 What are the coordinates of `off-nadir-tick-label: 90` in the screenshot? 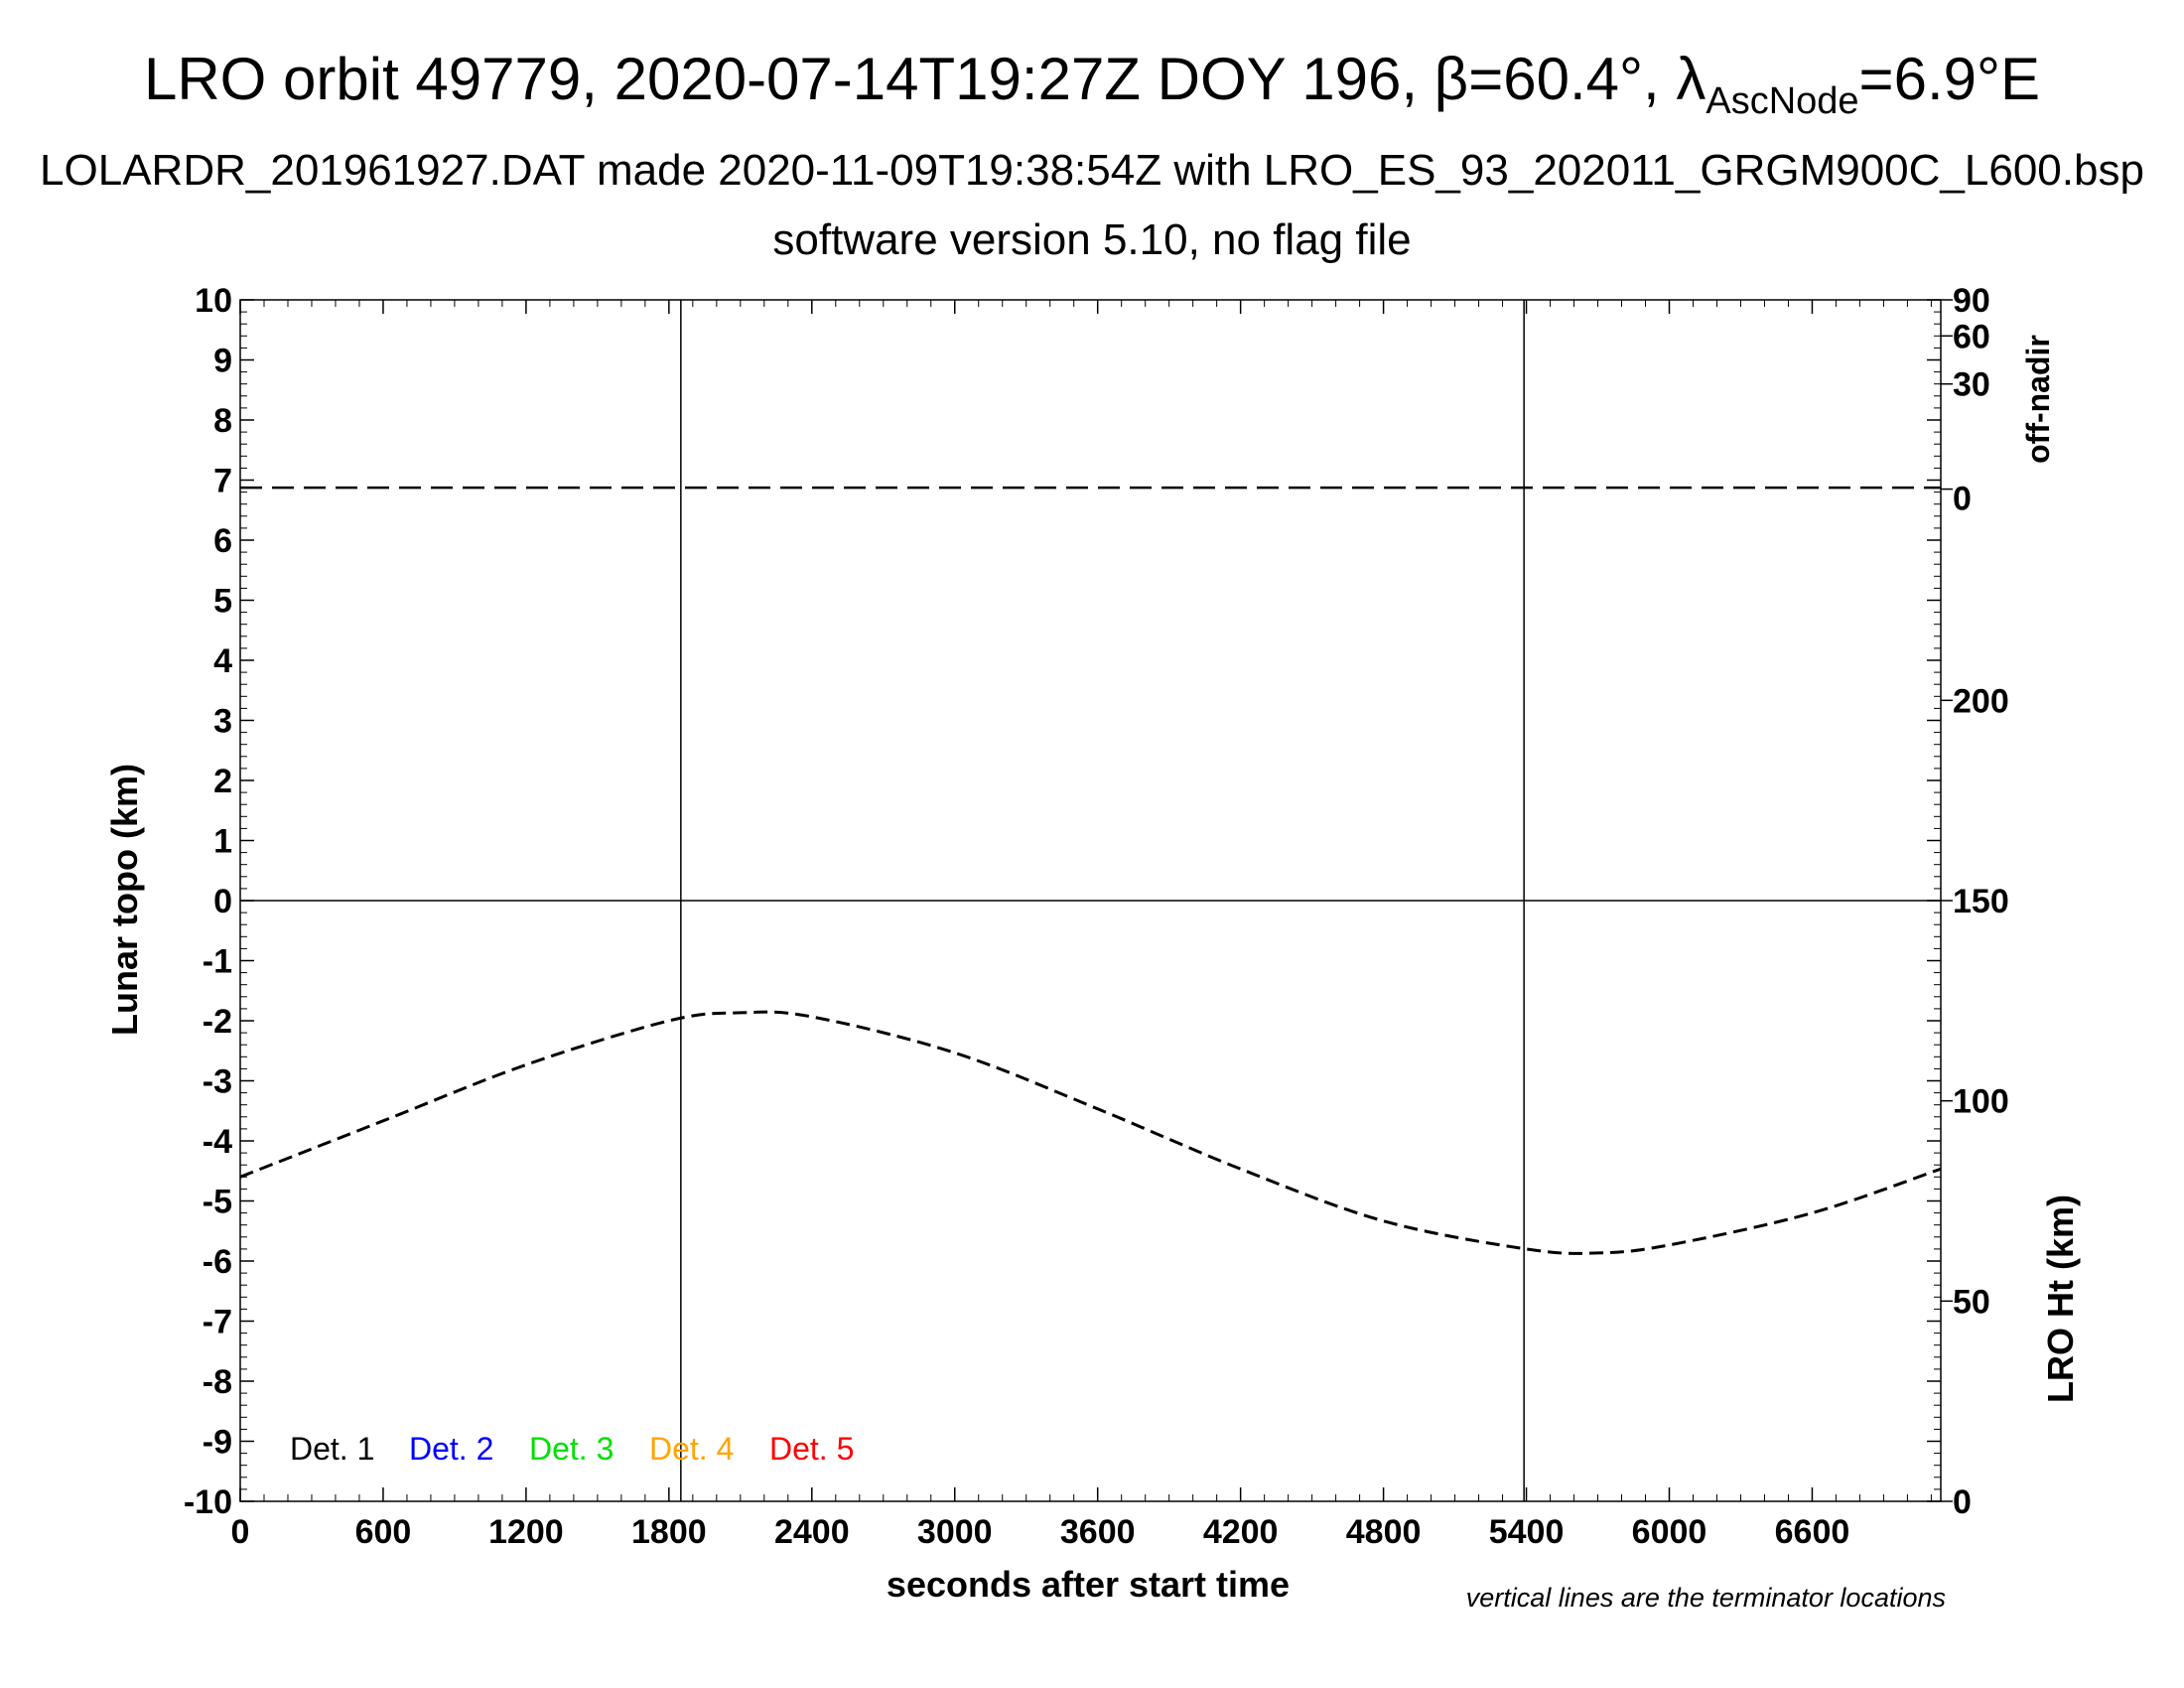 It's located at (1971, 301).